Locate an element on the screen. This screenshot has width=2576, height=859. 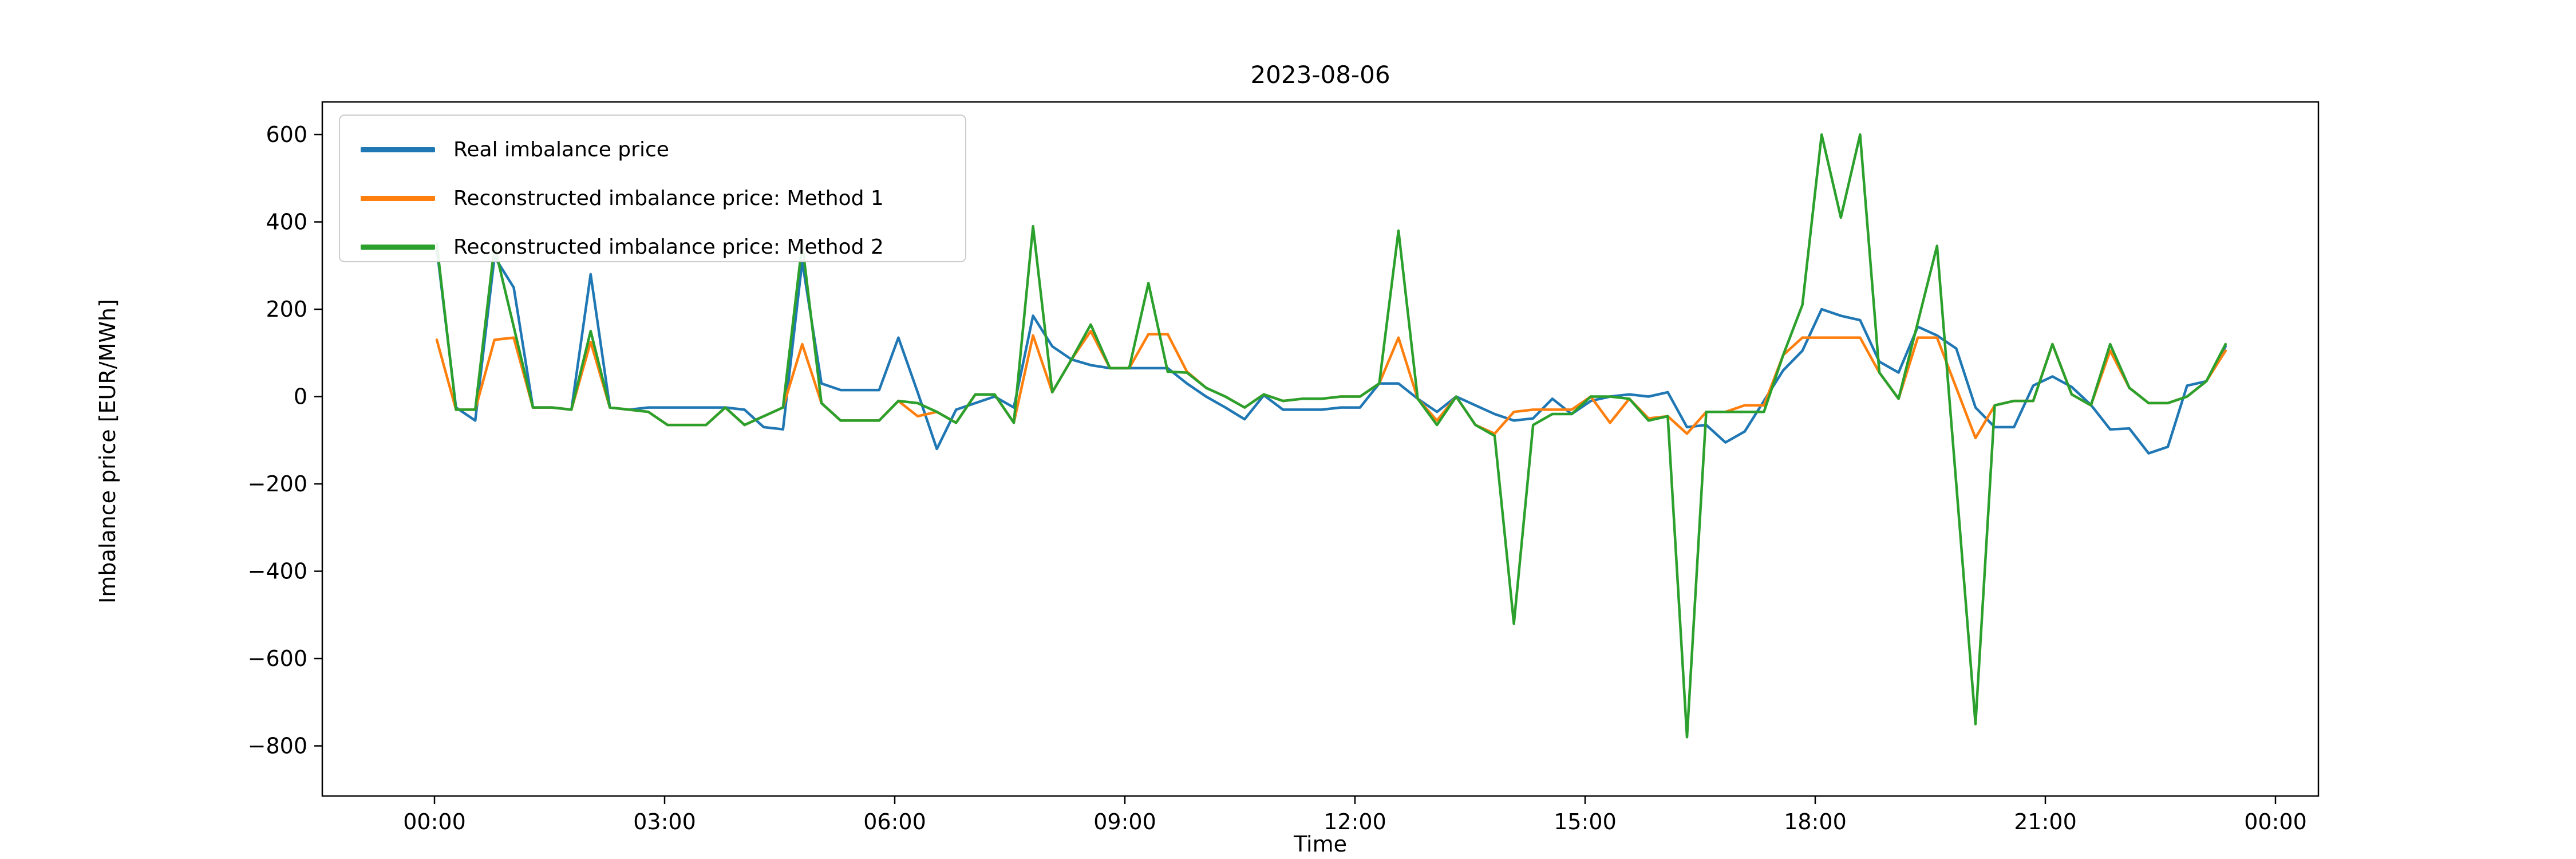
y-tick-label: 200 is located at coordinates (286, 309).